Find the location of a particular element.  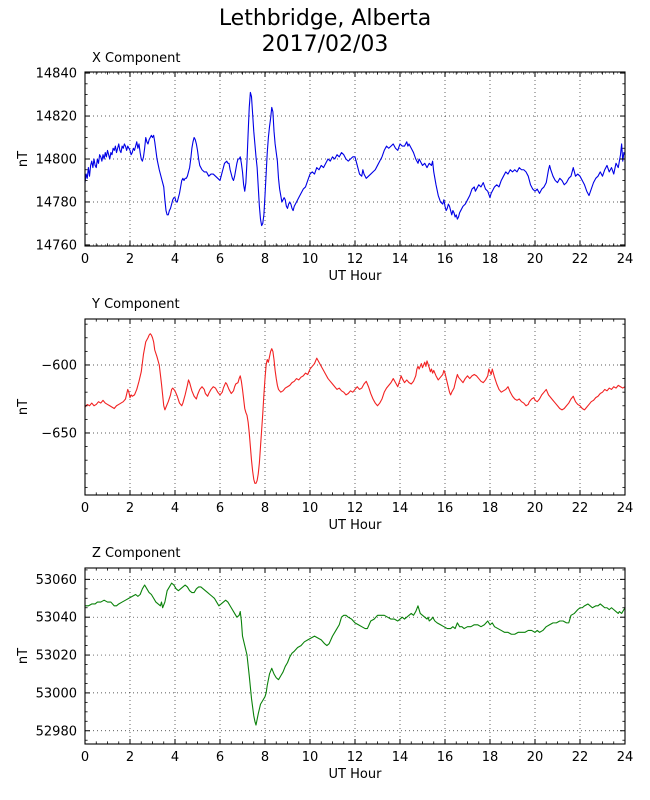

y-tick-label: 53020 is located at coordinates (56, 656).